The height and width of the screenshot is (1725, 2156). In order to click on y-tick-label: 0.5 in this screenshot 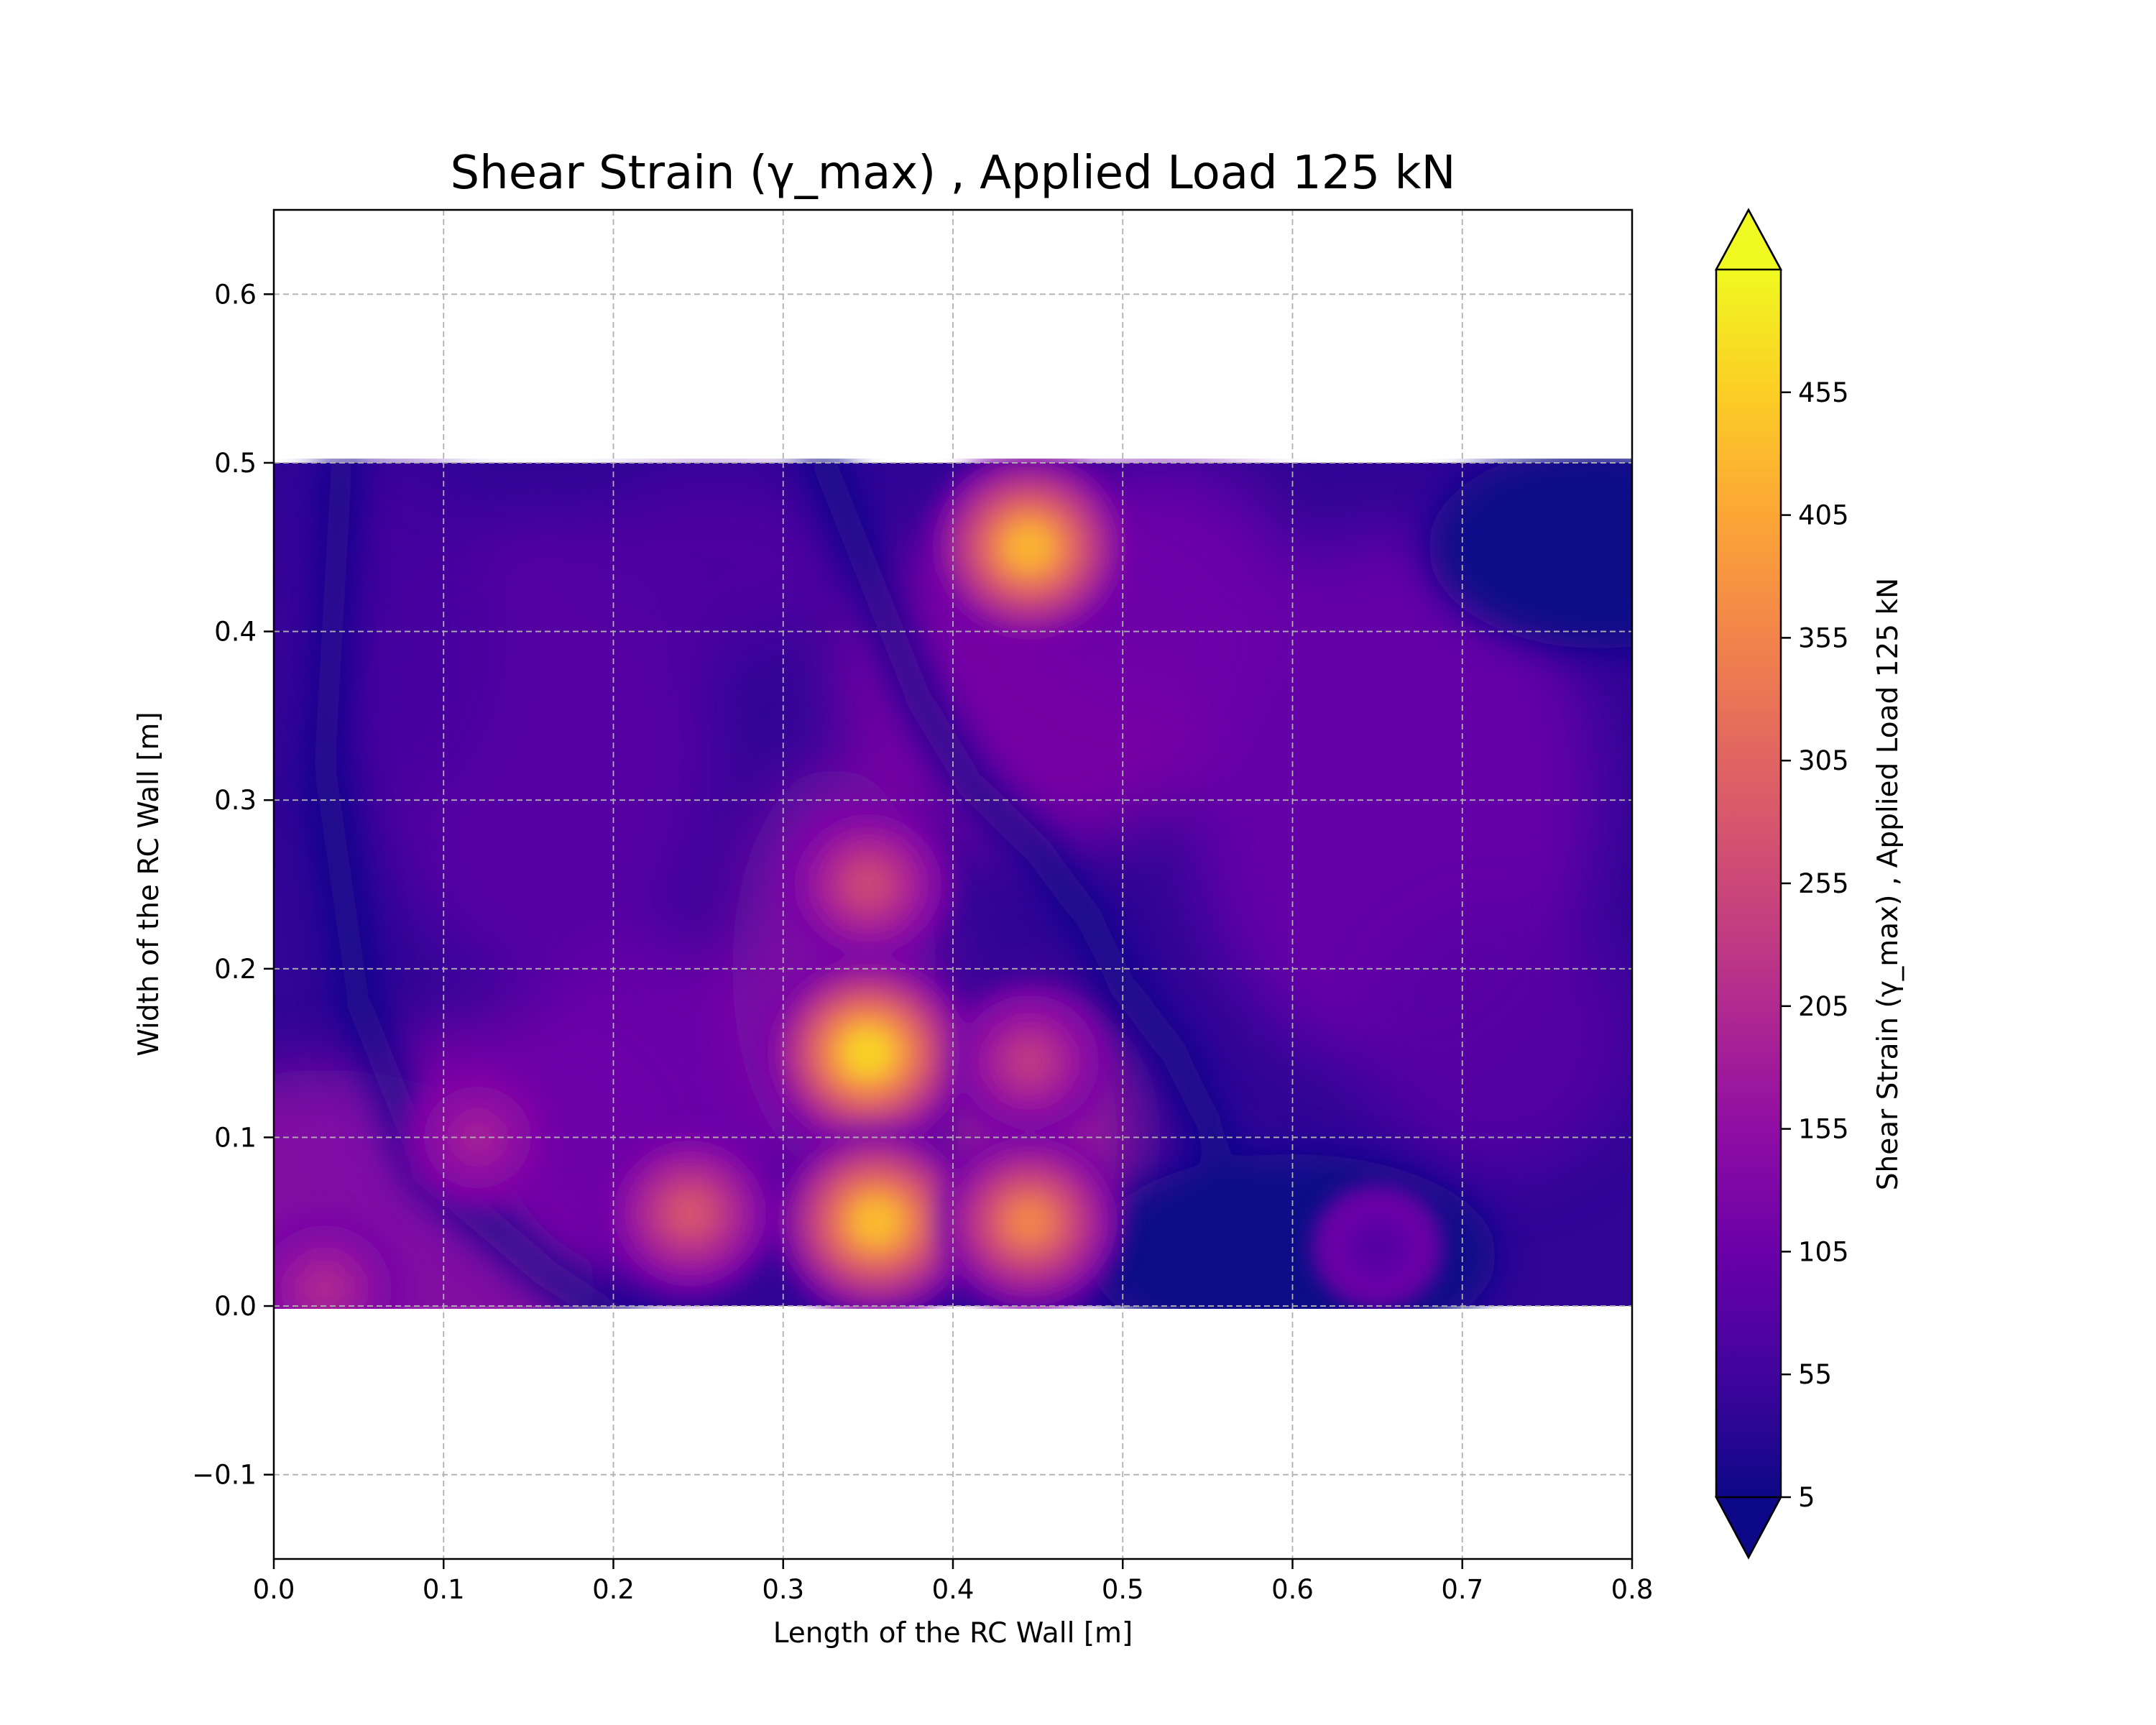, I will do `click(235, 463)`.